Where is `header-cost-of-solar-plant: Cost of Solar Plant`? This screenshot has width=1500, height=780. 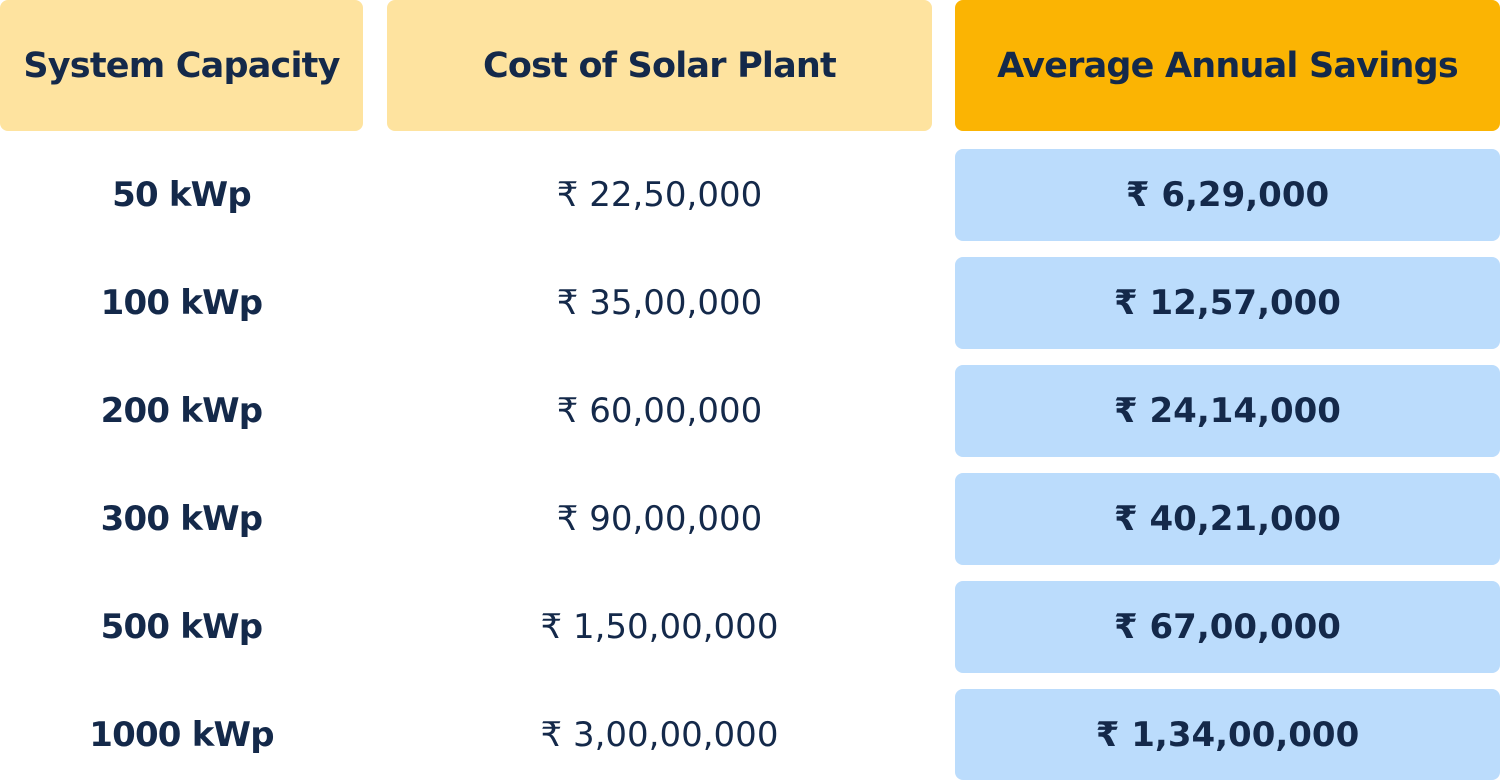
header-cost-of-solar-plant: Cost of Solar Plant is located at coordinates (659, 65).